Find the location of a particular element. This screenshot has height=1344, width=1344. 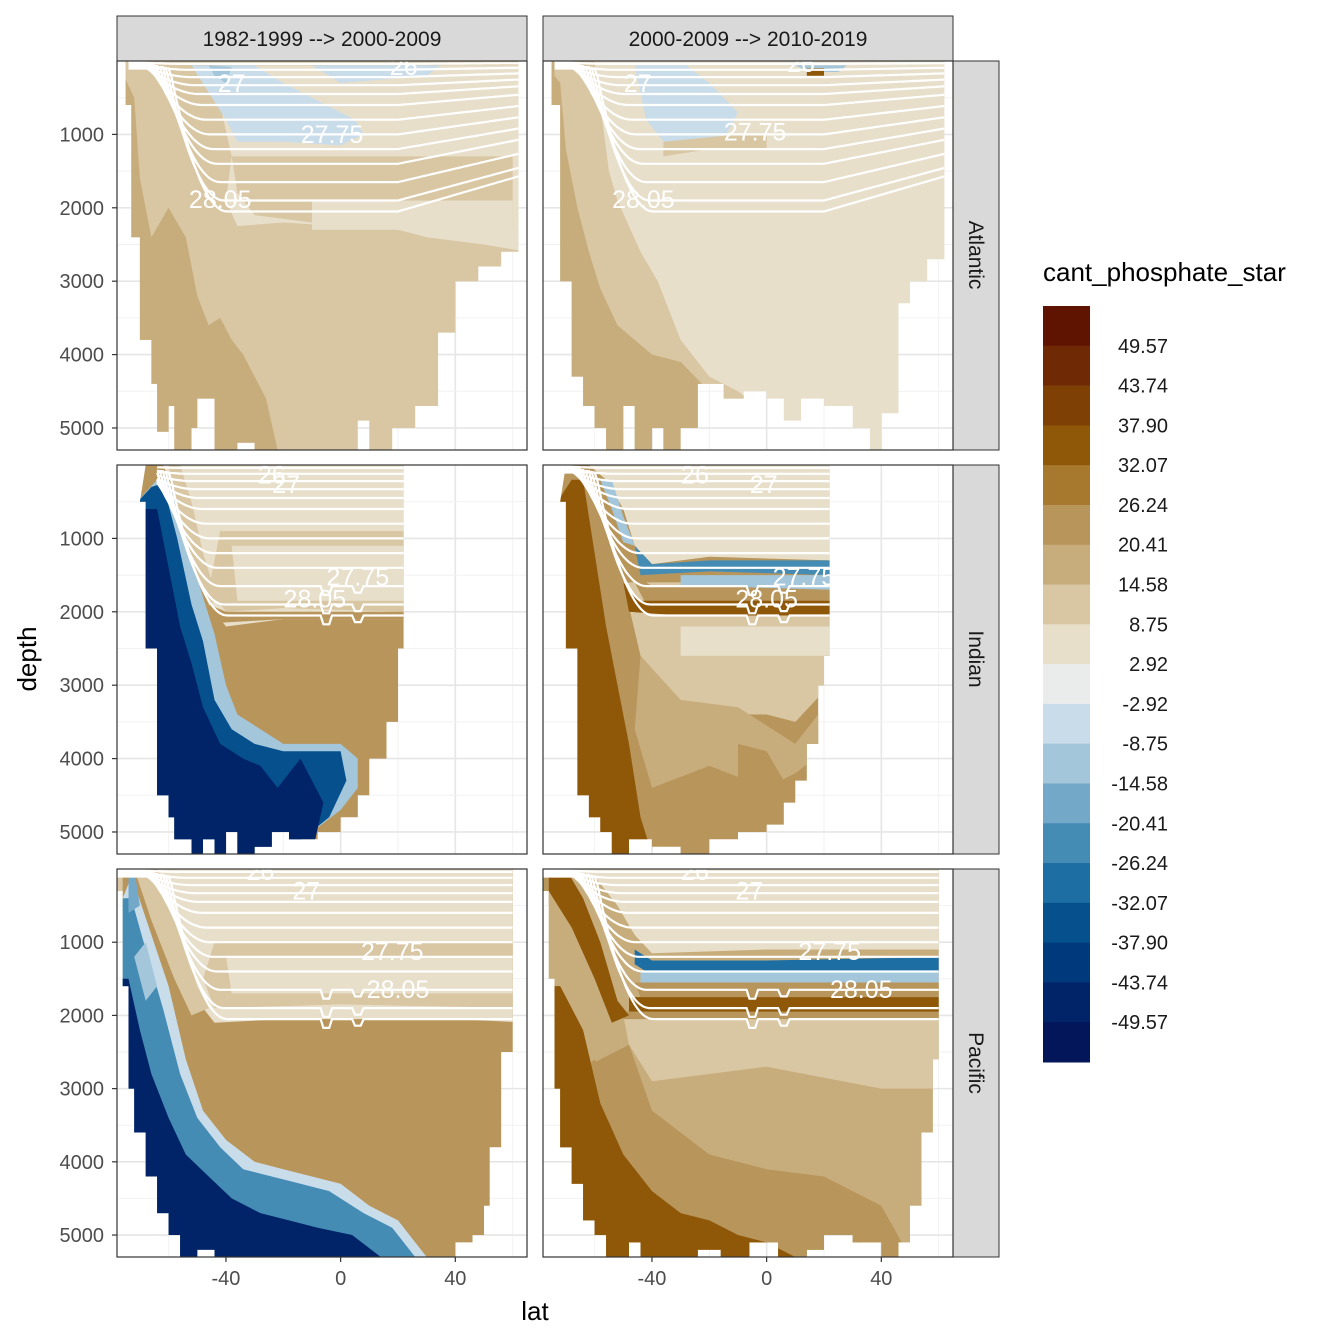

facet-strip-col-0: 1982-1999 --> 2000-2009 is located at coordinates (322, 38).